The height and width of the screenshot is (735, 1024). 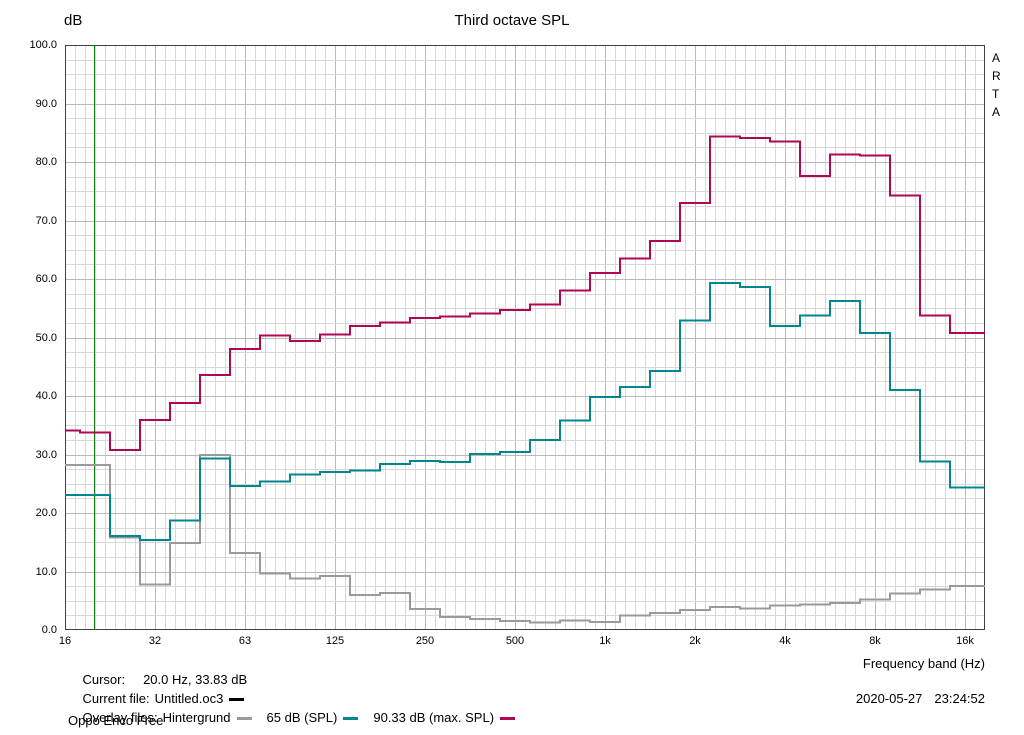 What do you see at coordinates (195, 679) in the screenshot?
I see `cursor-value: 20.0 Hz, 33.83 dB` at bounding box center [195, 679].